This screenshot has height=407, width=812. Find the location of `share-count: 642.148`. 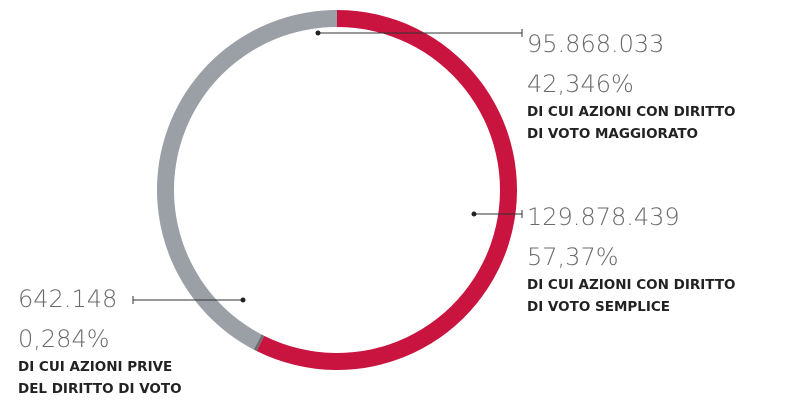

share-count: 642.148 is located at coordinates (67, 299).